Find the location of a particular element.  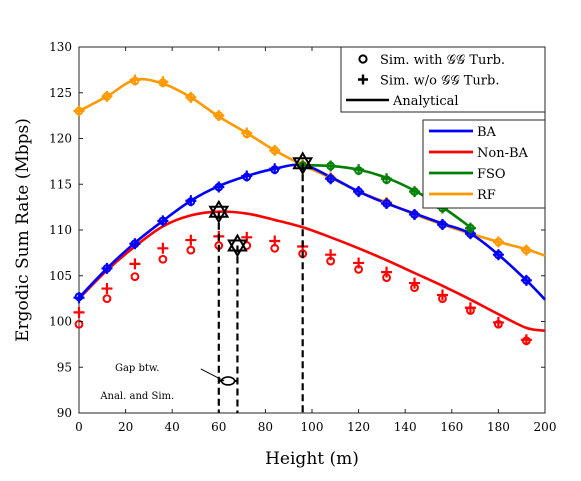

x-tick-label: 40 is located at coordinates (172, 427).